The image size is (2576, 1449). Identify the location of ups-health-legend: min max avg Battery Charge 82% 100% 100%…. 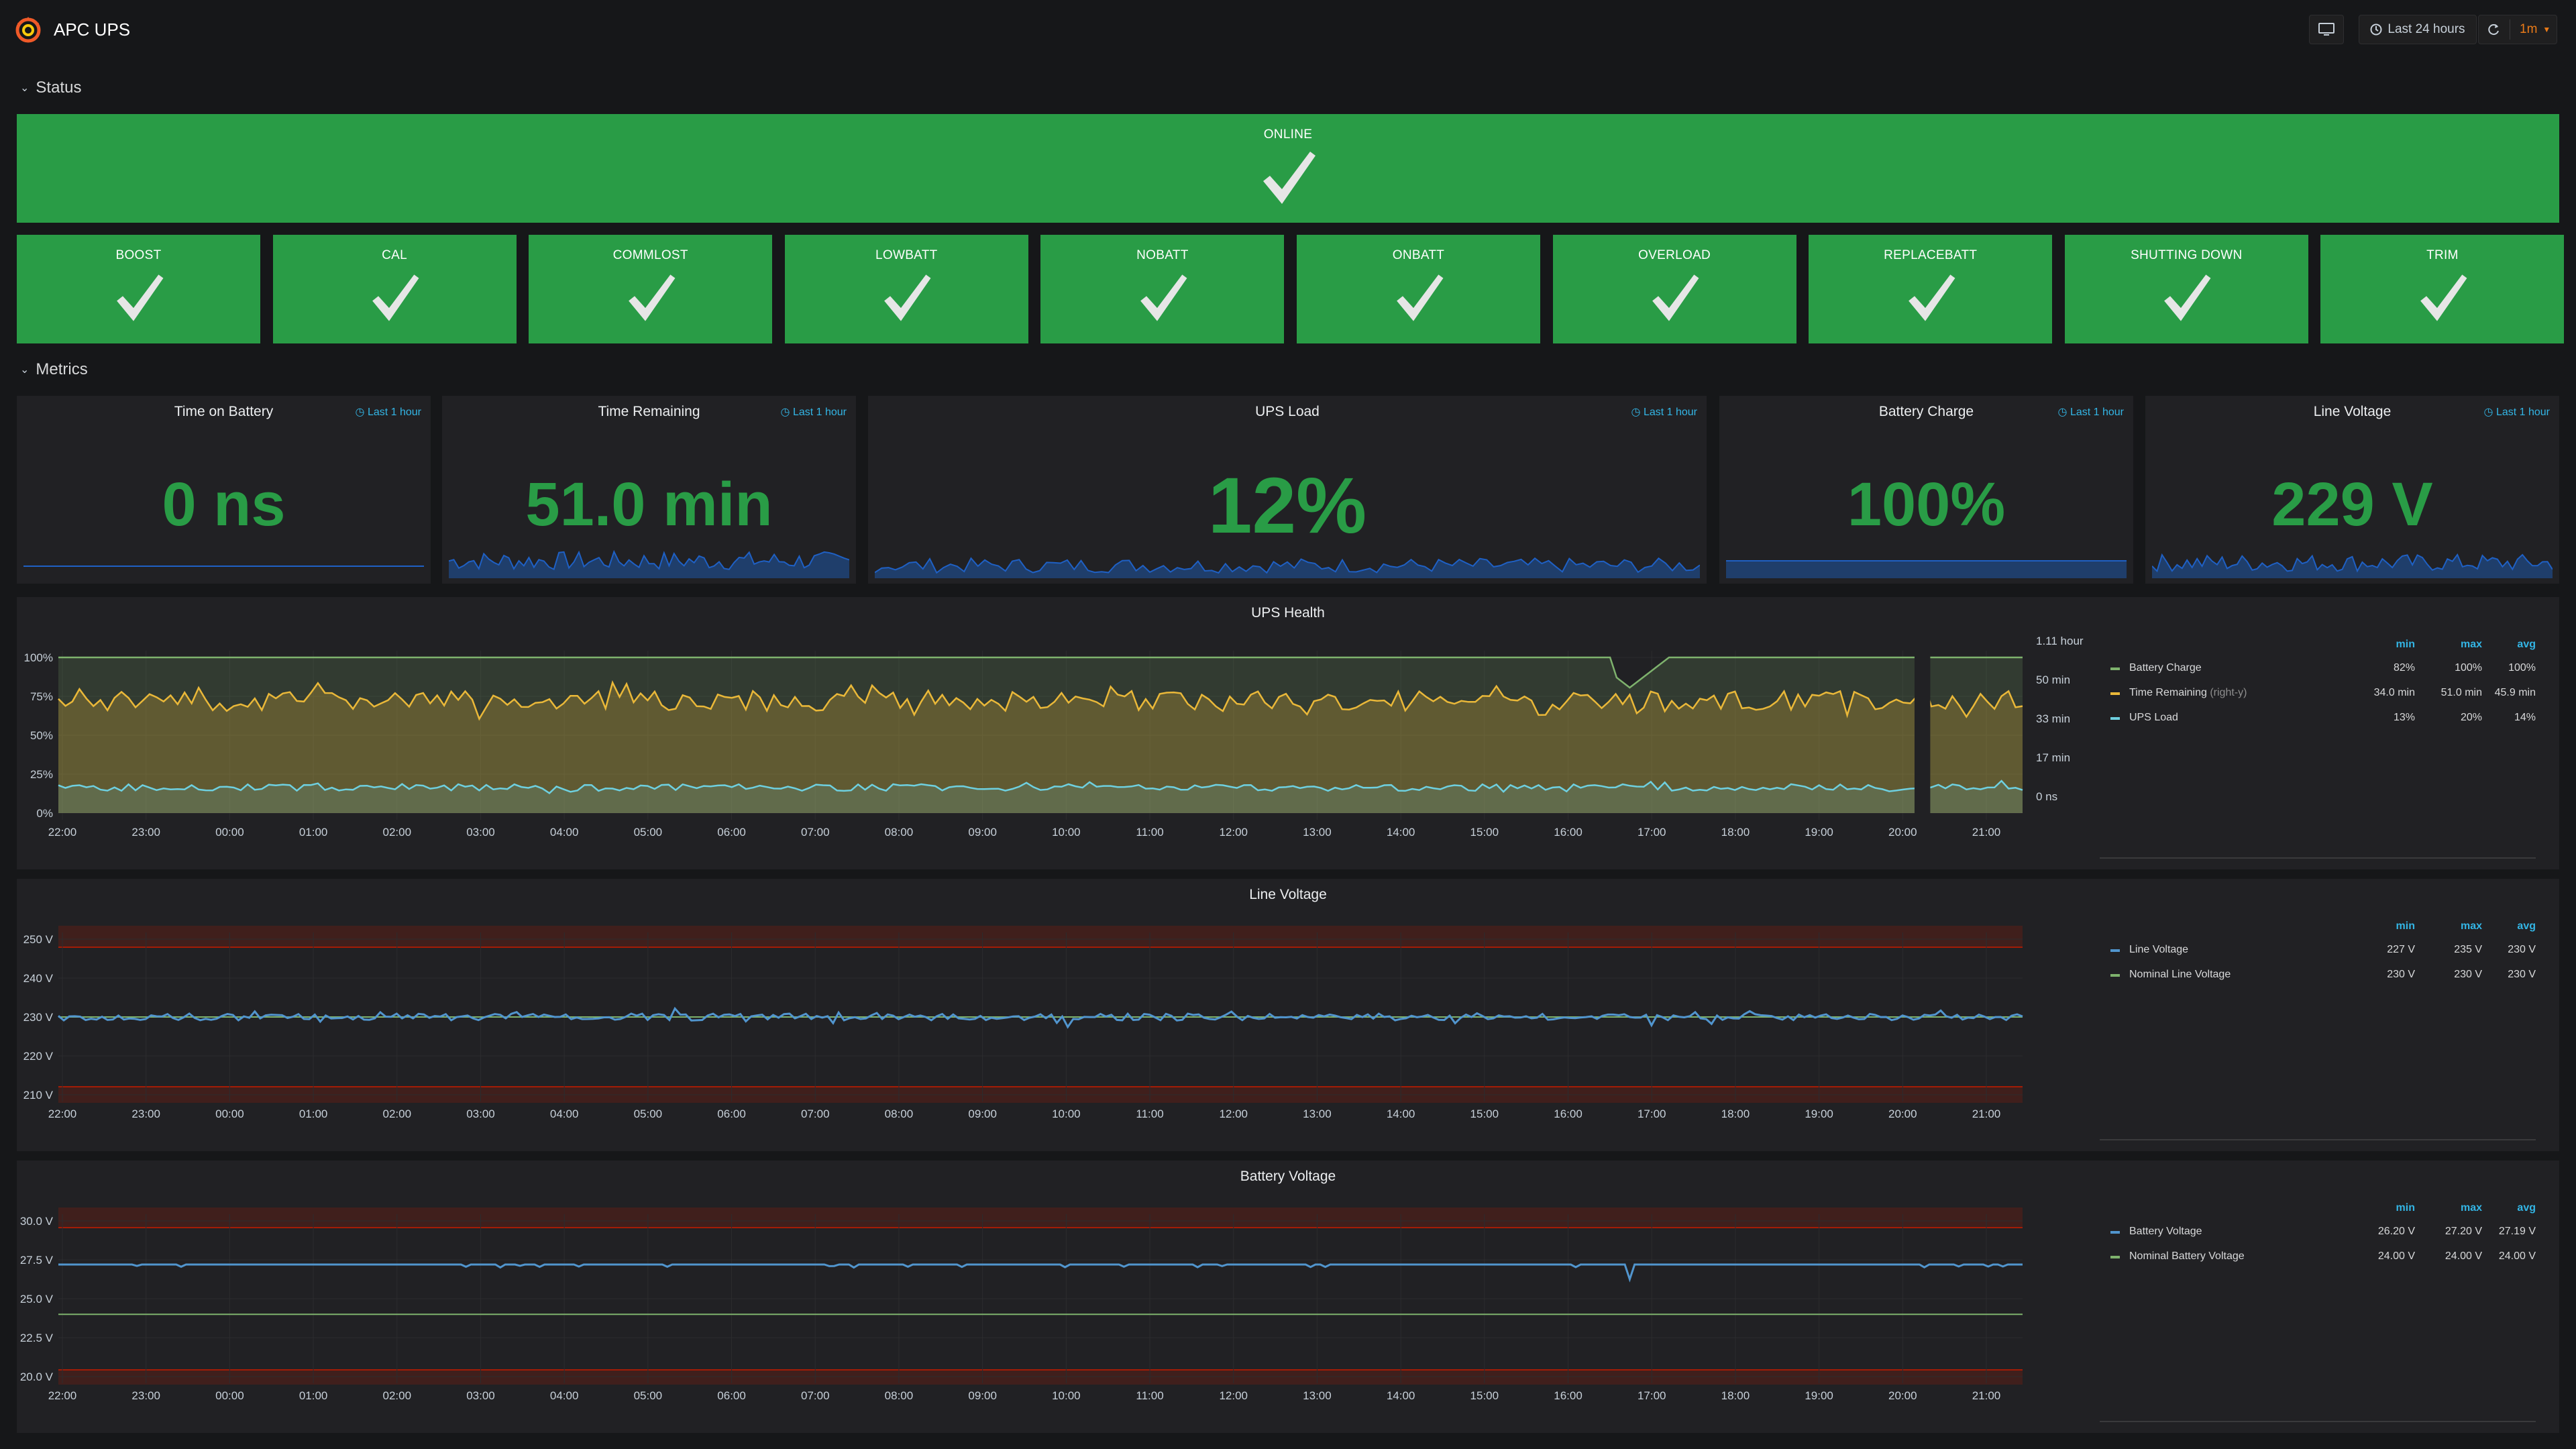
(2318, 749).